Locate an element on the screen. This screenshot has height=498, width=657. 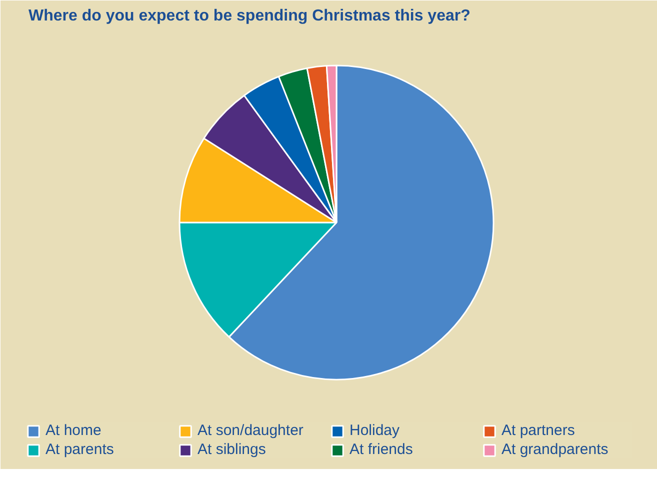
legend-label: Holiday is located at coordinates (375, 430).